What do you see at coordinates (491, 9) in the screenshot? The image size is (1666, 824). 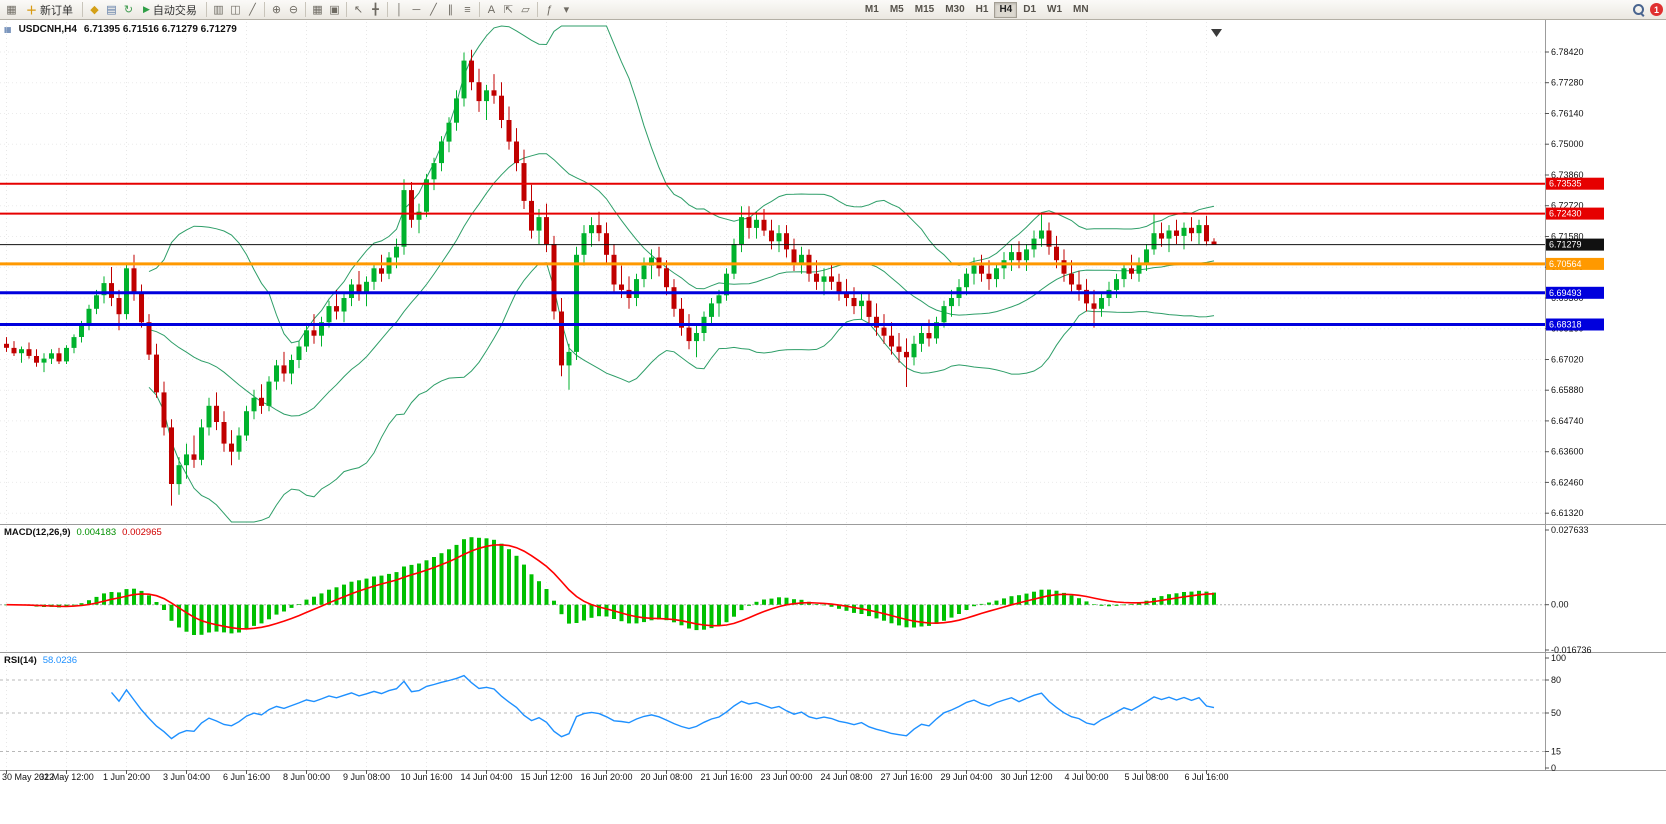 I see `text-icon: A` at bounding box center [491, 9].